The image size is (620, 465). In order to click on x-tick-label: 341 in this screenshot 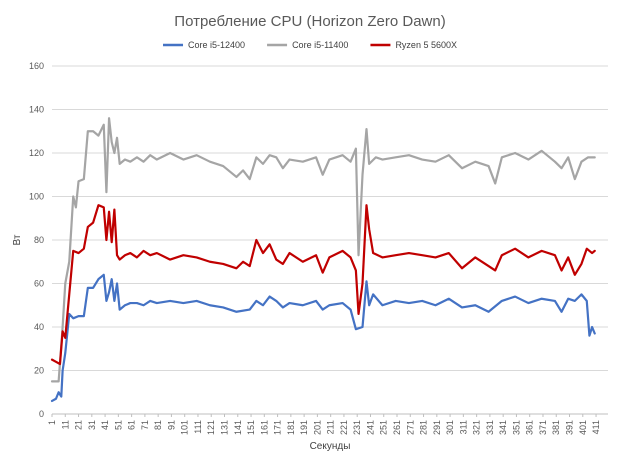, I will do `click(503, 427)`.